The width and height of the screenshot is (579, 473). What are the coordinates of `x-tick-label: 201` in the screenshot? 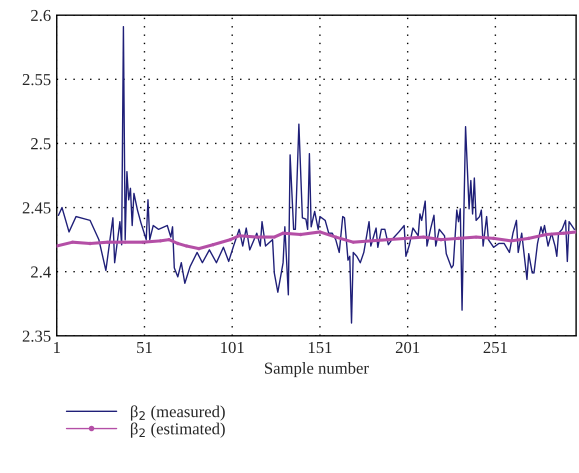 It's located at (408, 348).